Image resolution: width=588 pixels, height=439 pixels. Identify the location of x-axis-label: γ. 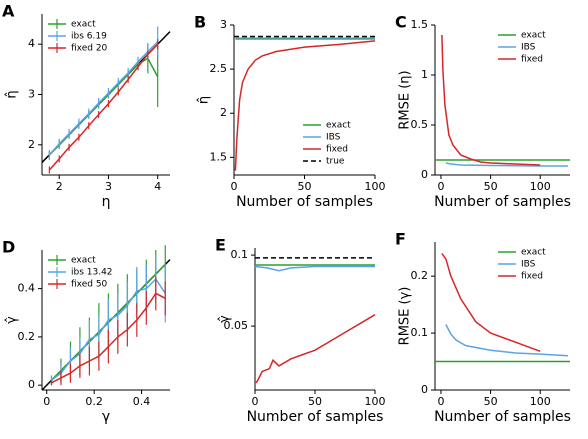
(106, 417).